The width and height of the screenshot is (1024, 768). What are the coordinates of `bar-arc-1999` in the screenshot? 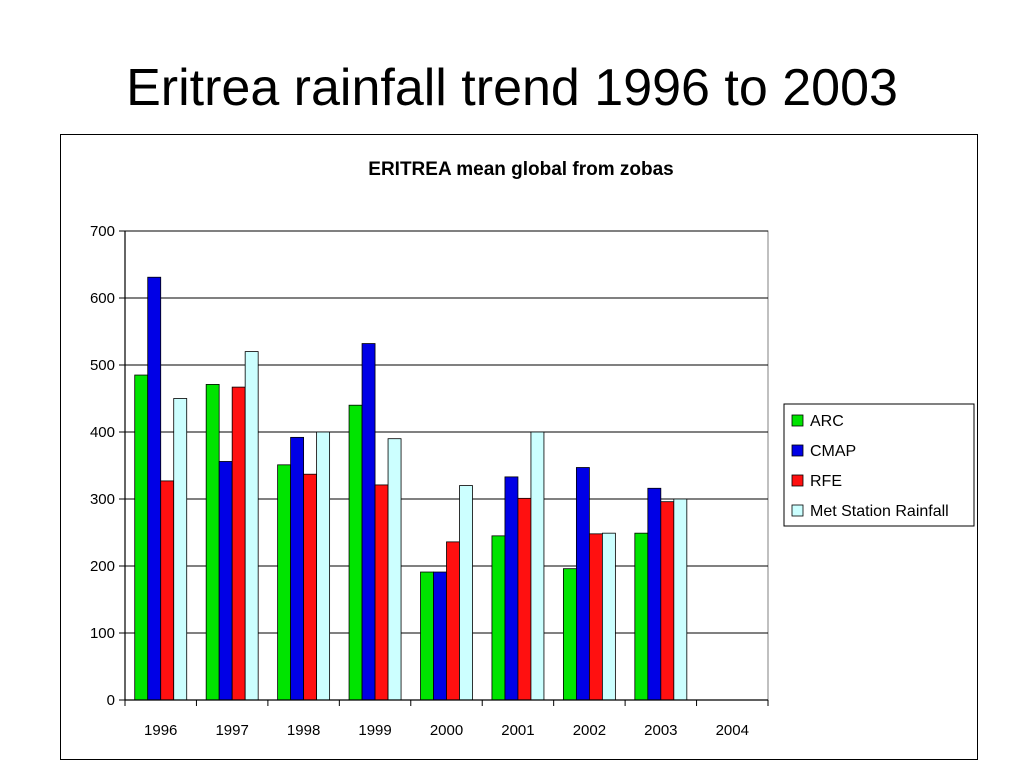 It's located at (355, 552).